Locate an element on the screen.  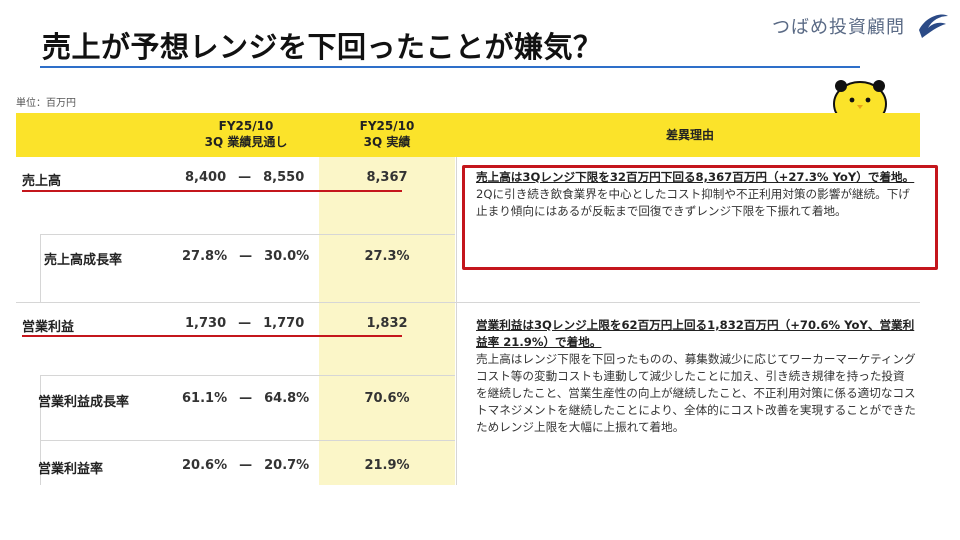
header-actual: FY25/10 3Q 実績 is located at coordinates (387, 134).